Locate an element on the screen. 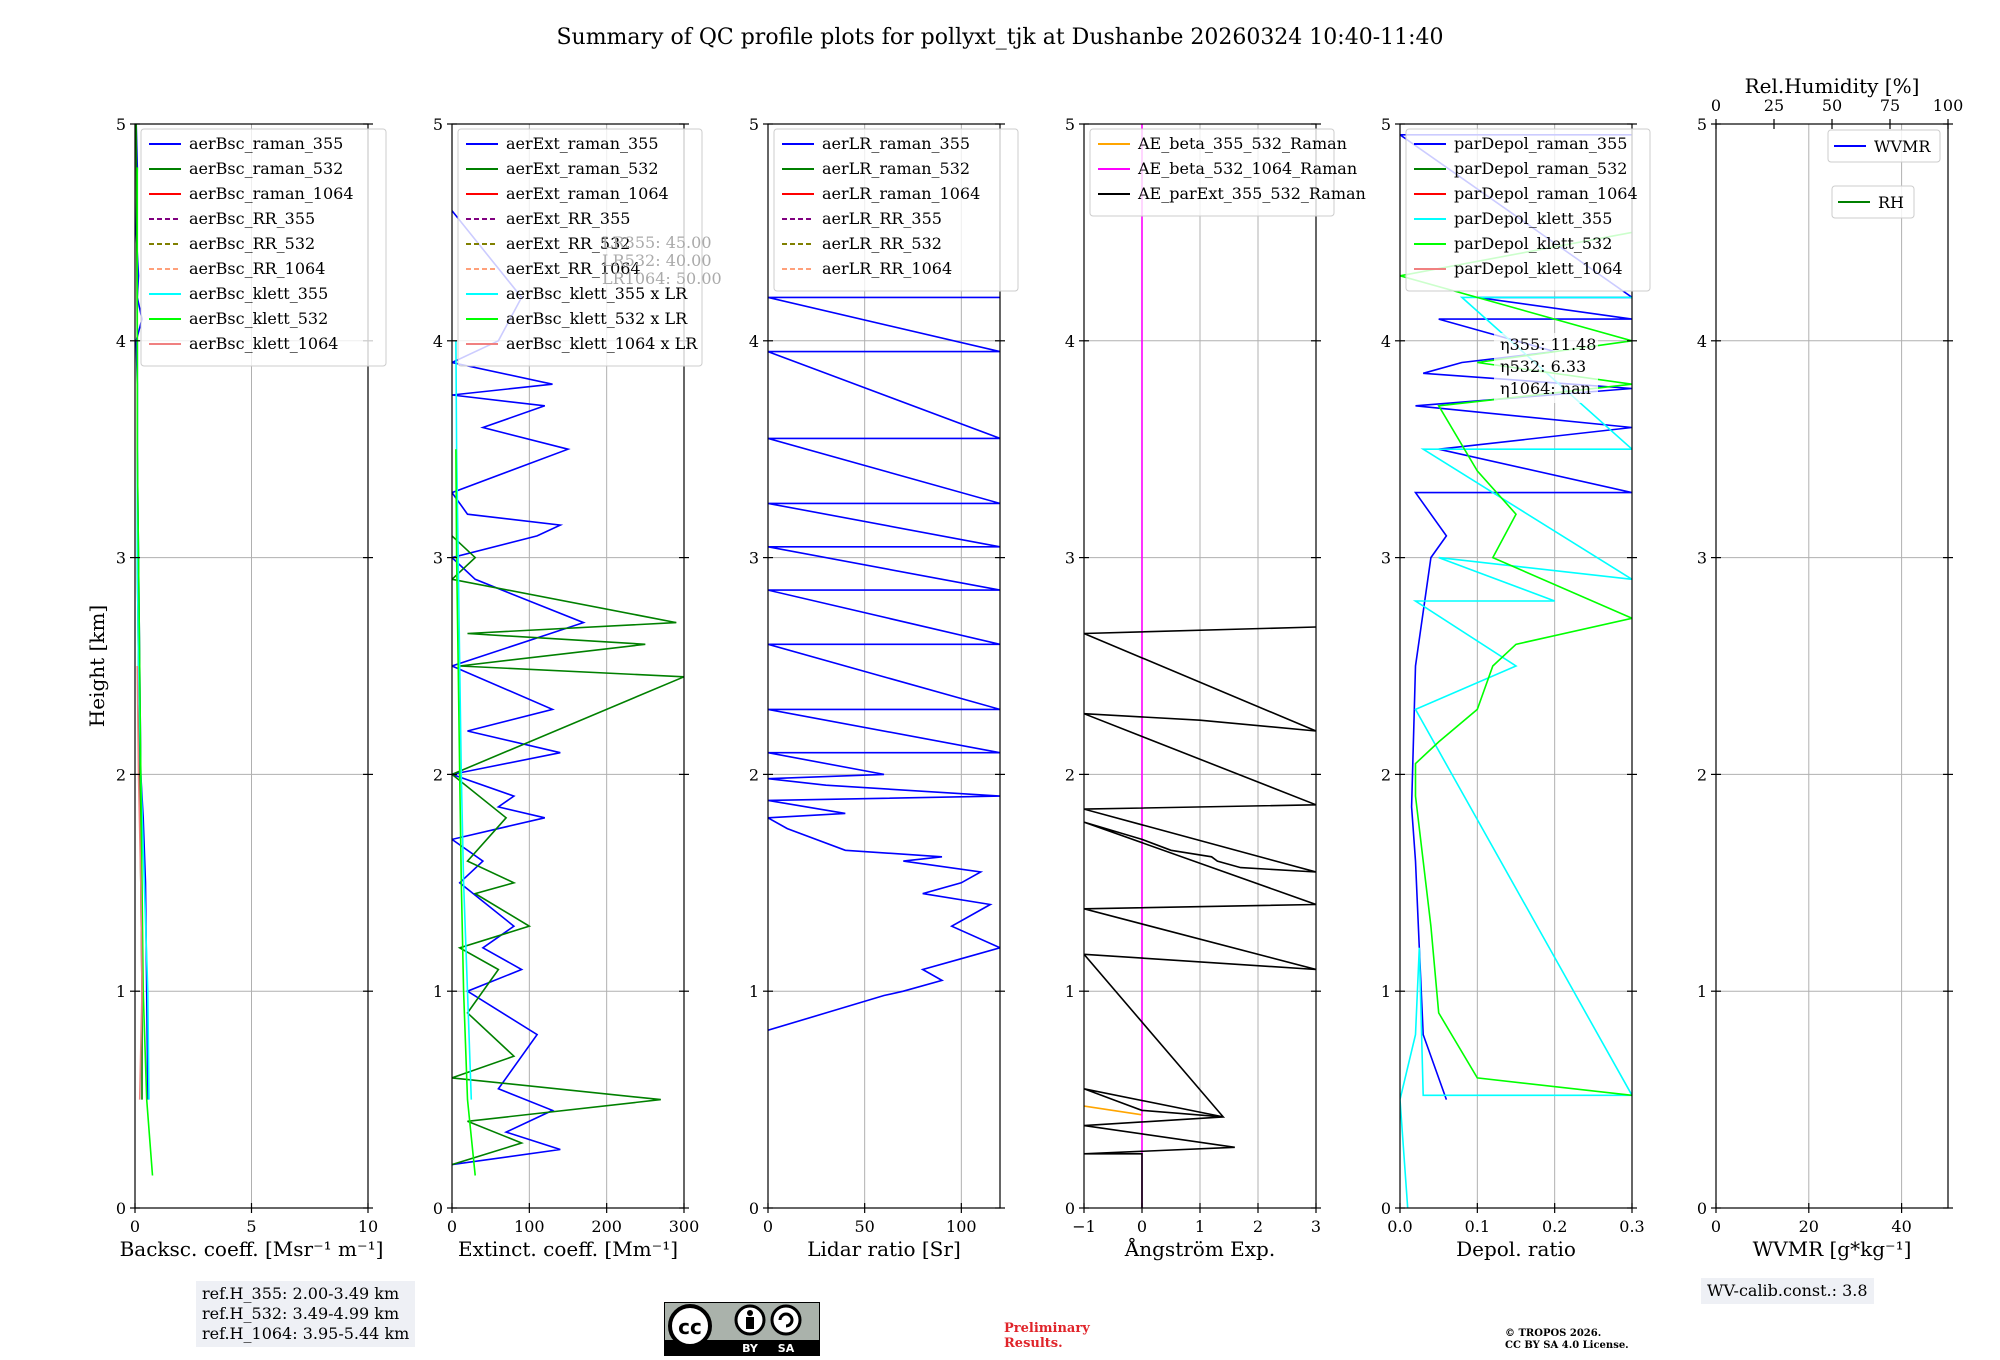  annotation-text: η1064: nan is located at coordinates (1545, 388).